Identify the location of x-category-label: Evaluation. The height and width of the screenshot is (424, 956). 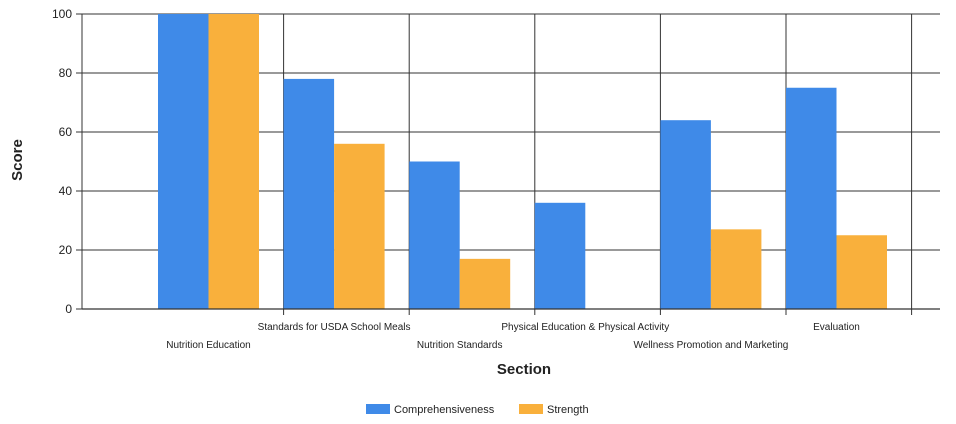
(836, 327).